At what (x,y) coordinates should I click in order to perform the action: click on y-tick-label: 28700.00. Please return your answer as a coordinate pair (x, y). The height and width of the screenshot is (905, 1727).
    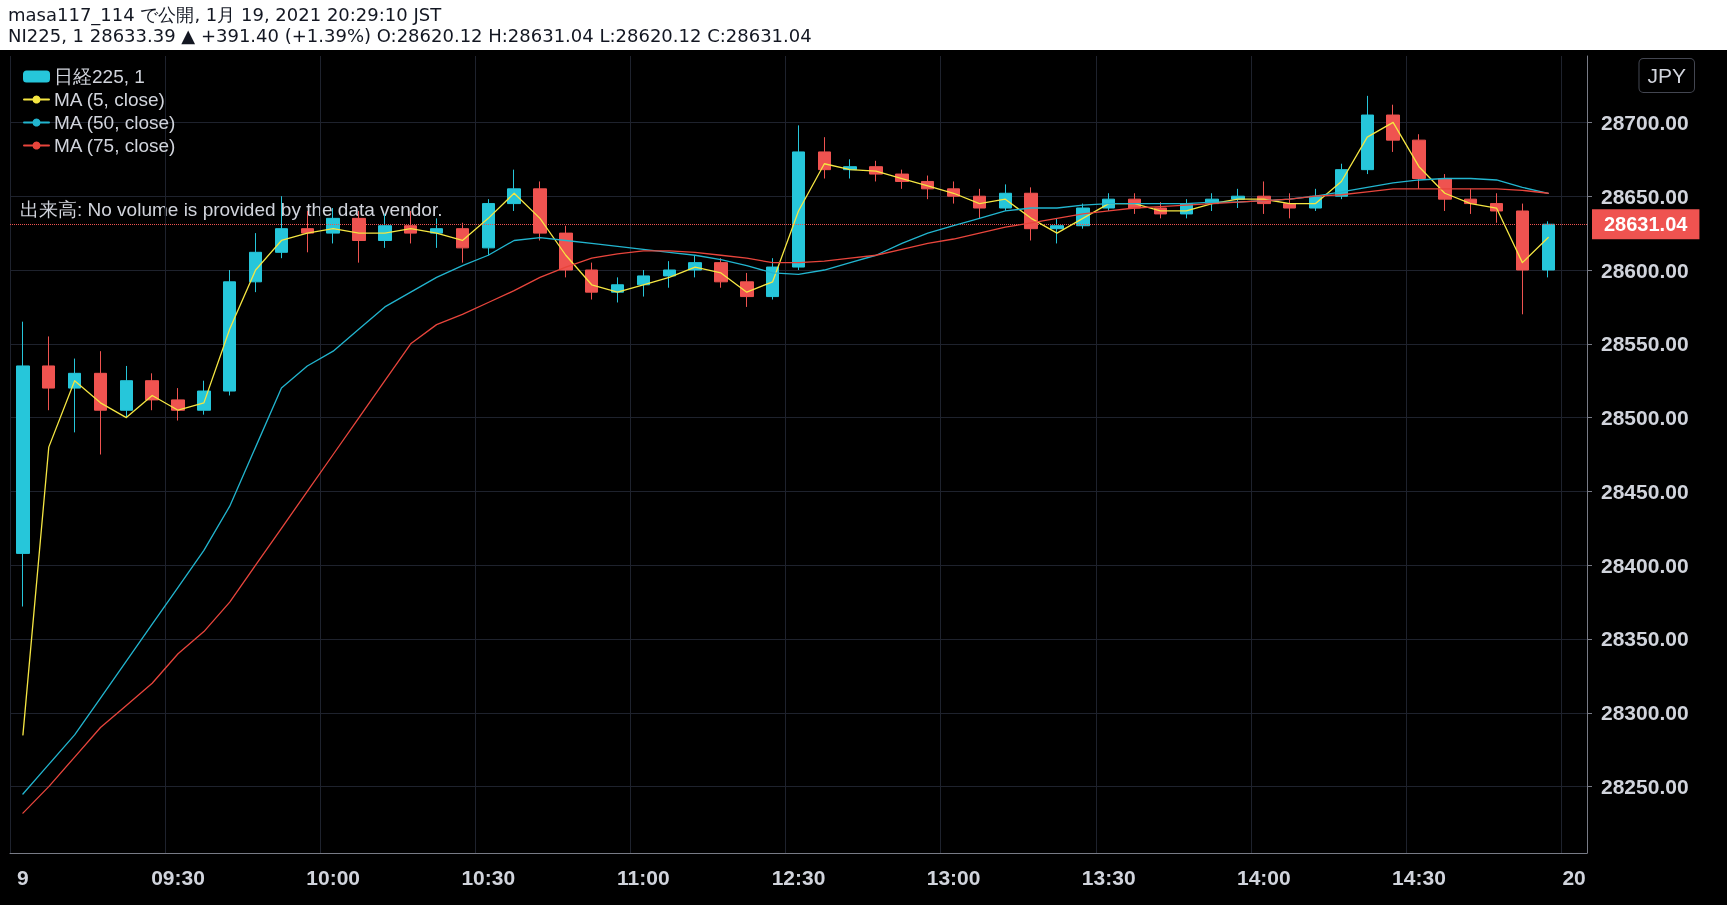
    Looking at the image, I should click on (1645, 122).